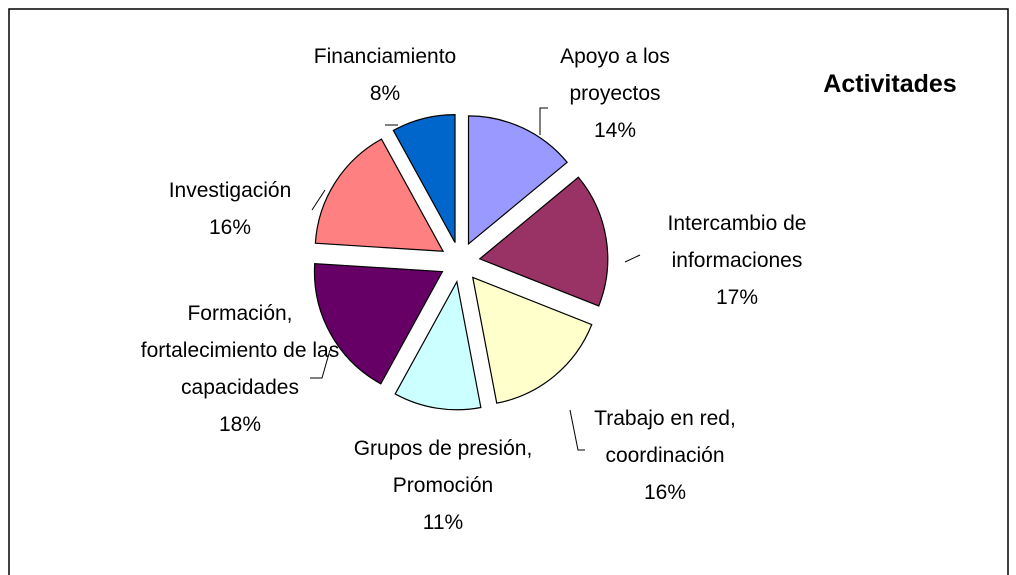 This screenshot has height=575, width=1016. What do you see at coordinates (385, 93) in the screenshot?
I see `value-label: 8%` at bounding box center [385, 93].